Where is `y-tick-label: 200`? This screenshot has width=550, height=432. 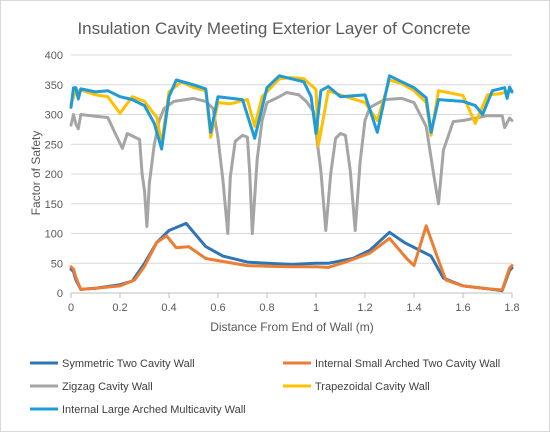 y-tick-label: 200 is located at coordinates (54, 175).